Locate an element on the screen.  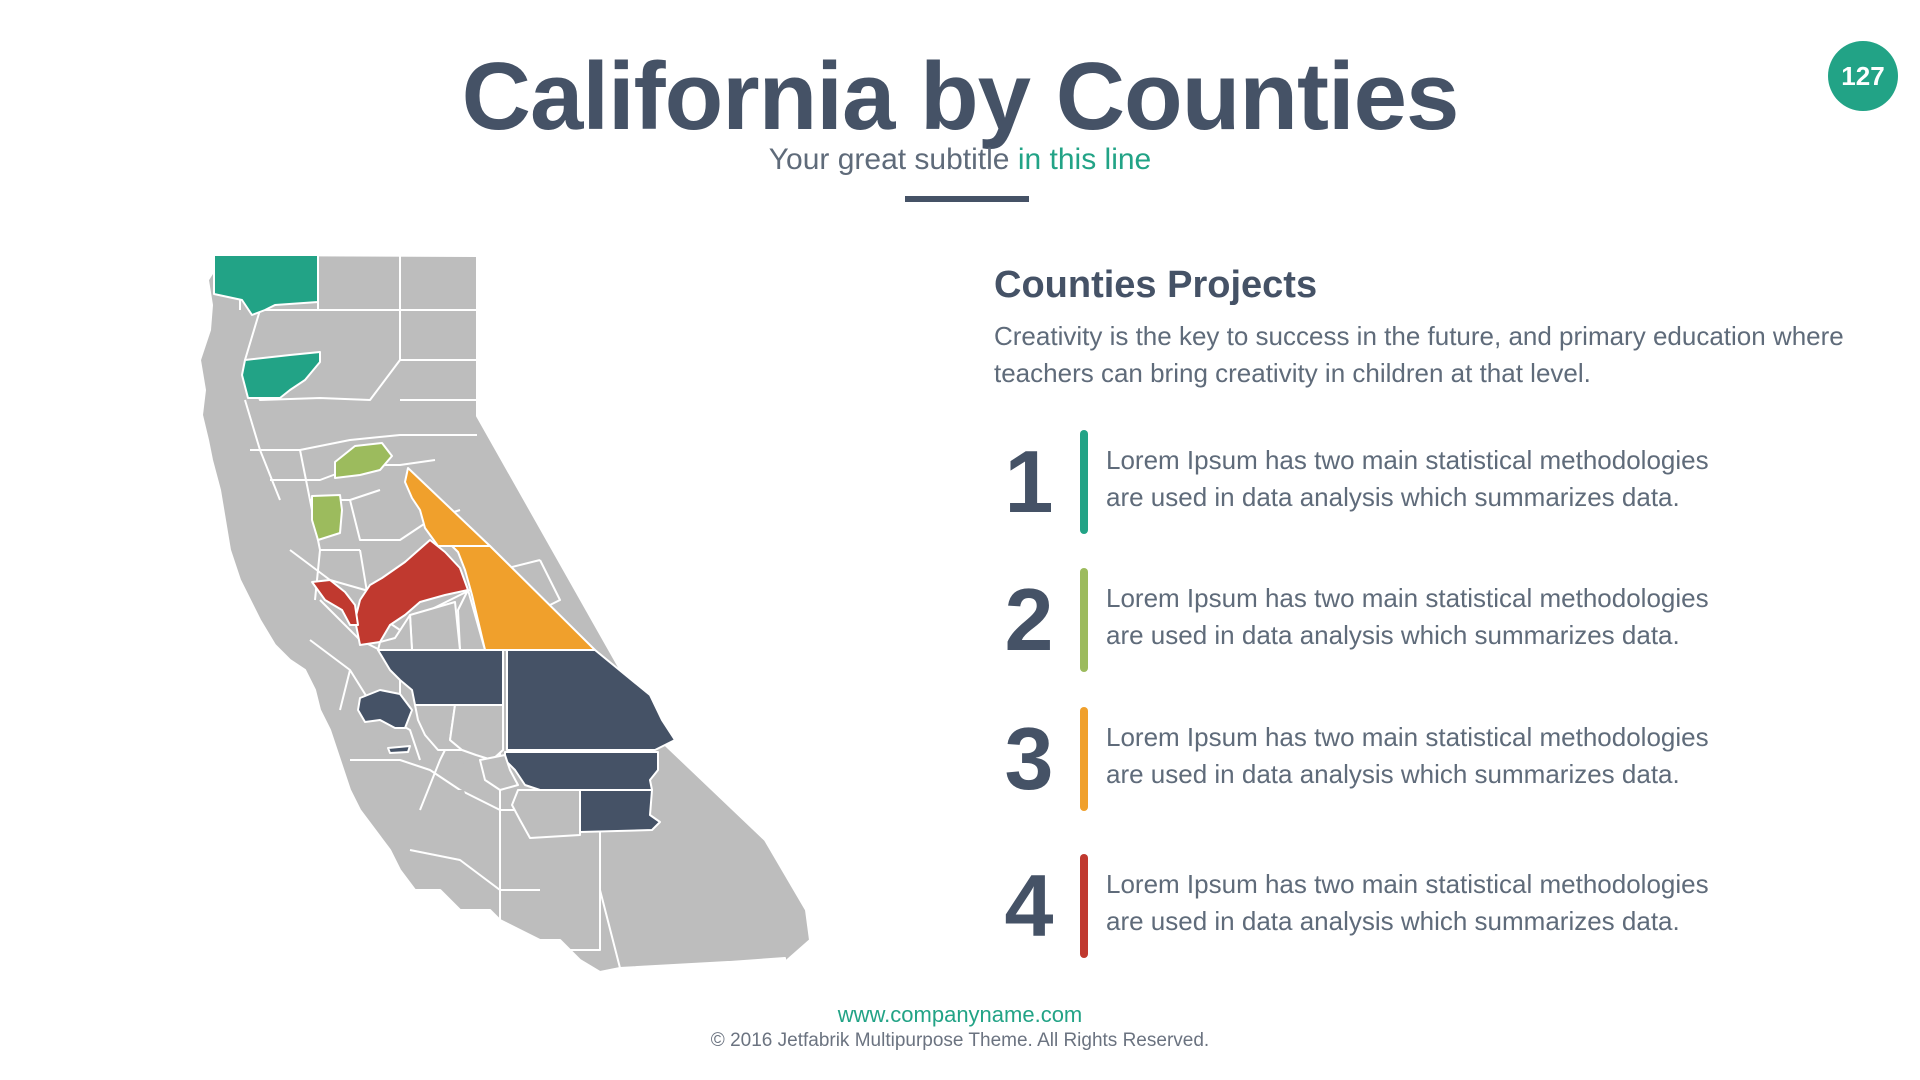
subtitle-main: Your great subtitle is located at coordinates (893, 159).